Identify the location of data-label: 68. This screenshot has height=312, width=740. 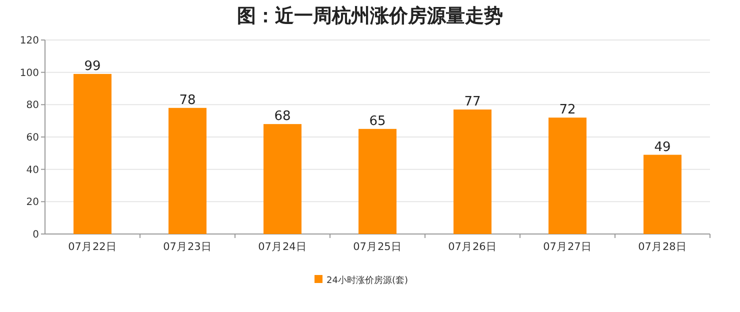
(282, 116).